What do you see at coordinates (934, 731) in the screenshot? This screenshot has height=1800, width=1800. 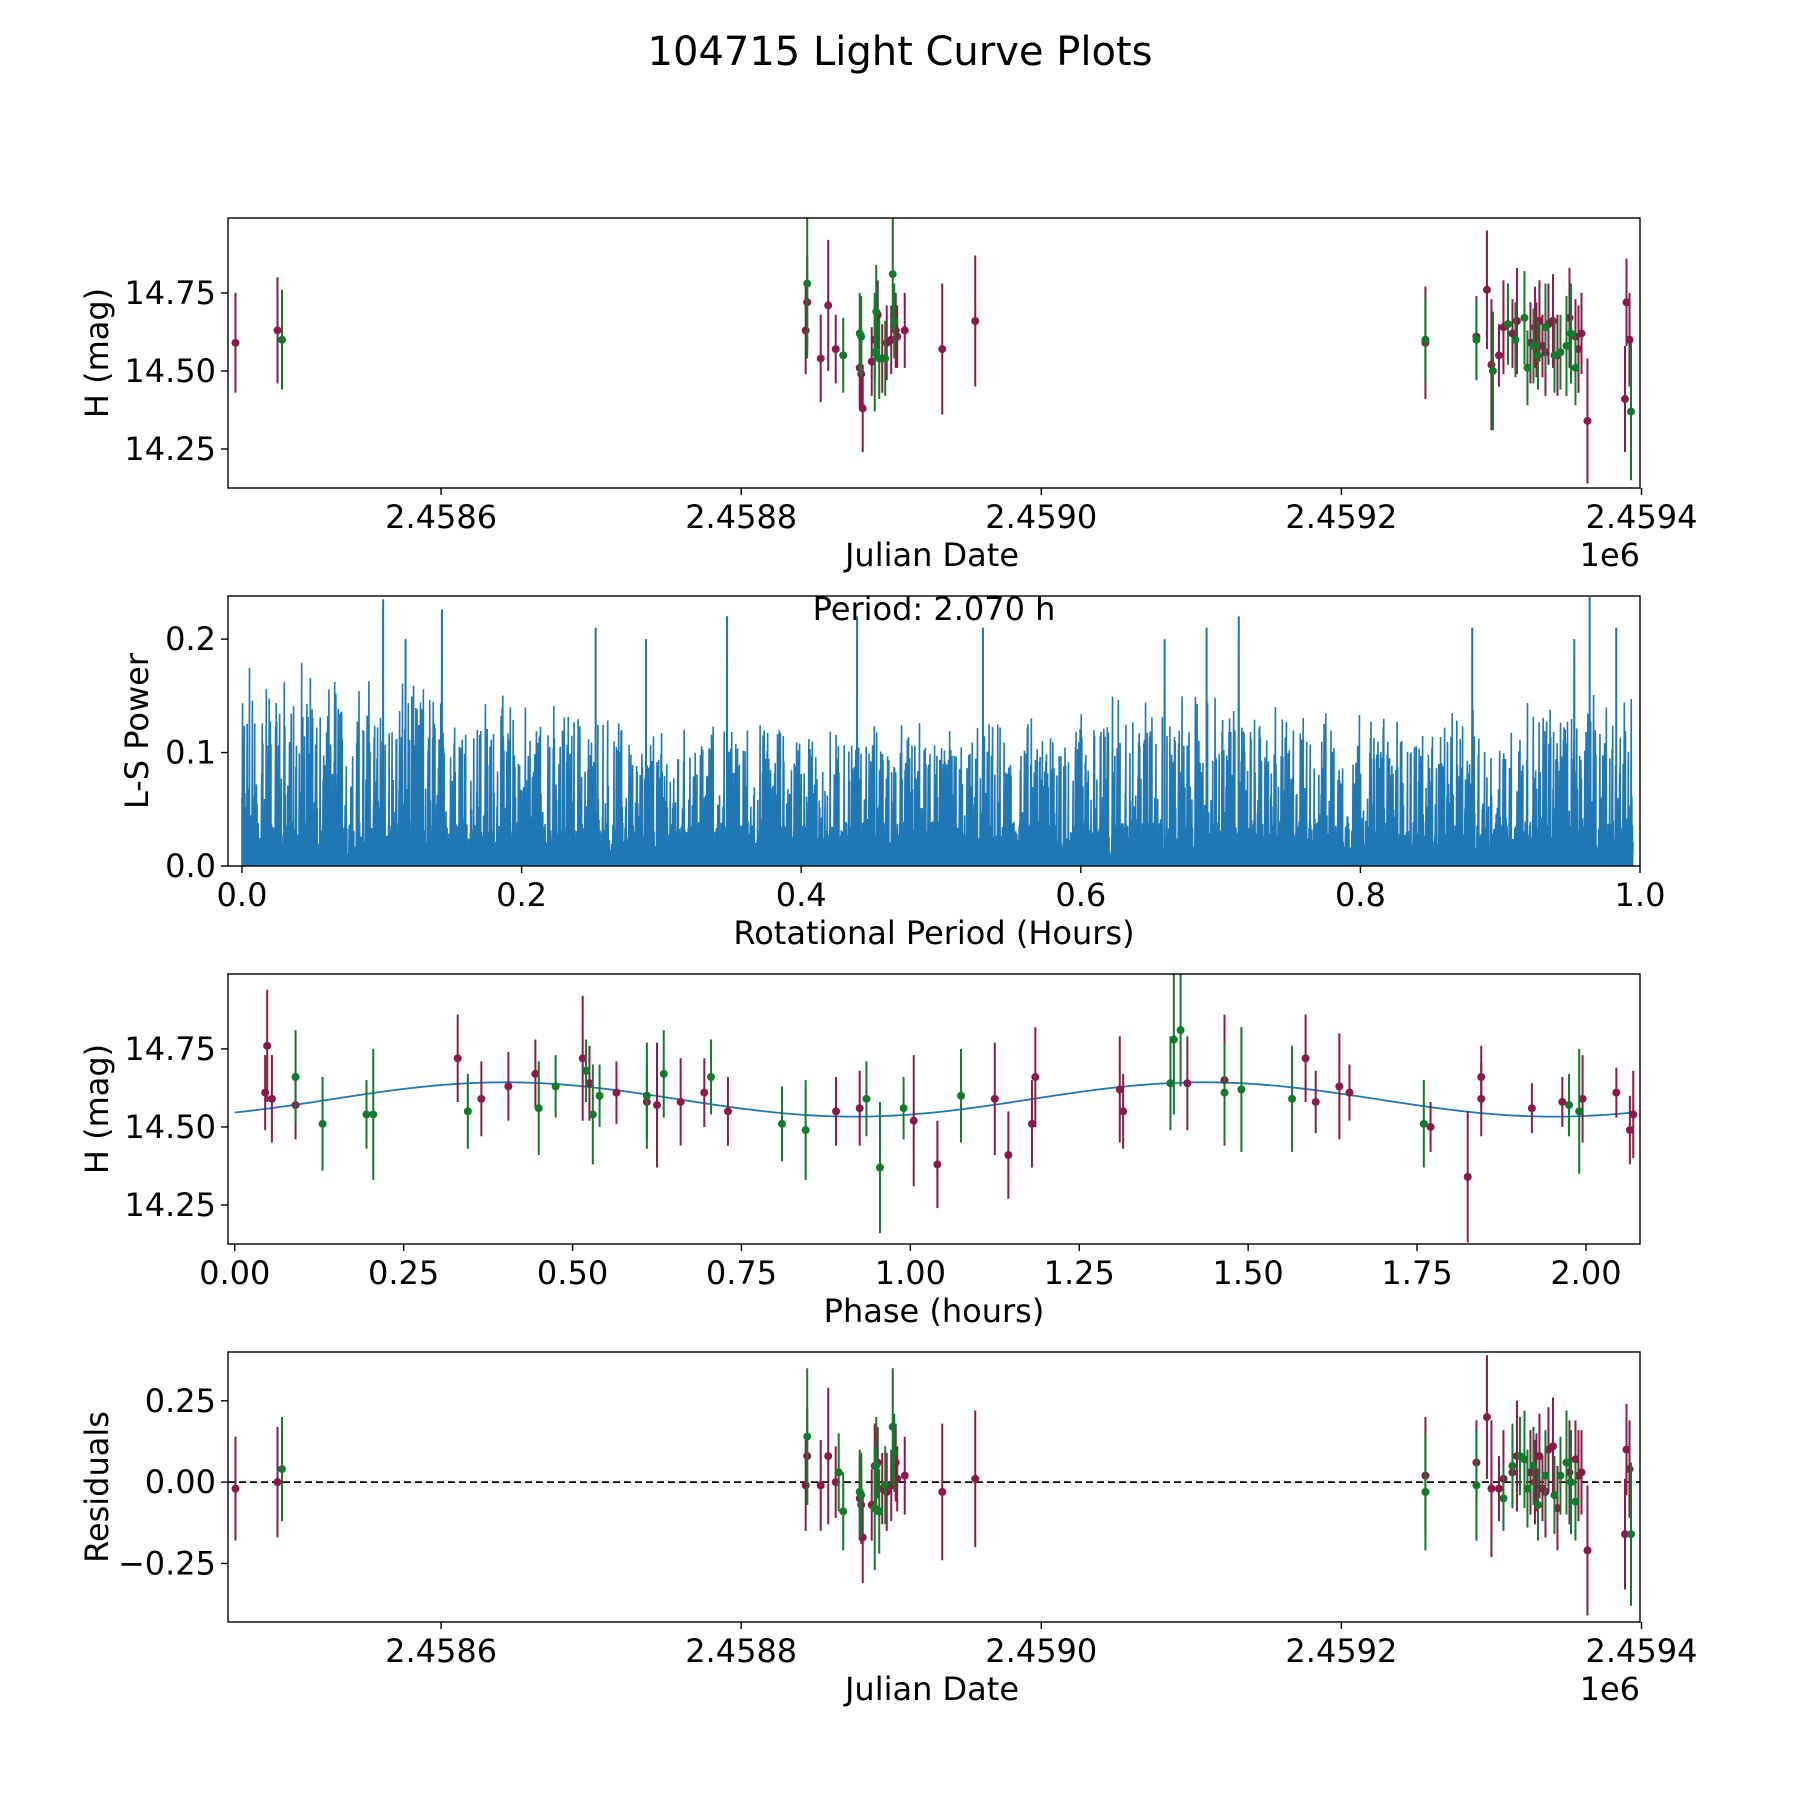 I see `axes-frame` at bounding box center [934, 731].